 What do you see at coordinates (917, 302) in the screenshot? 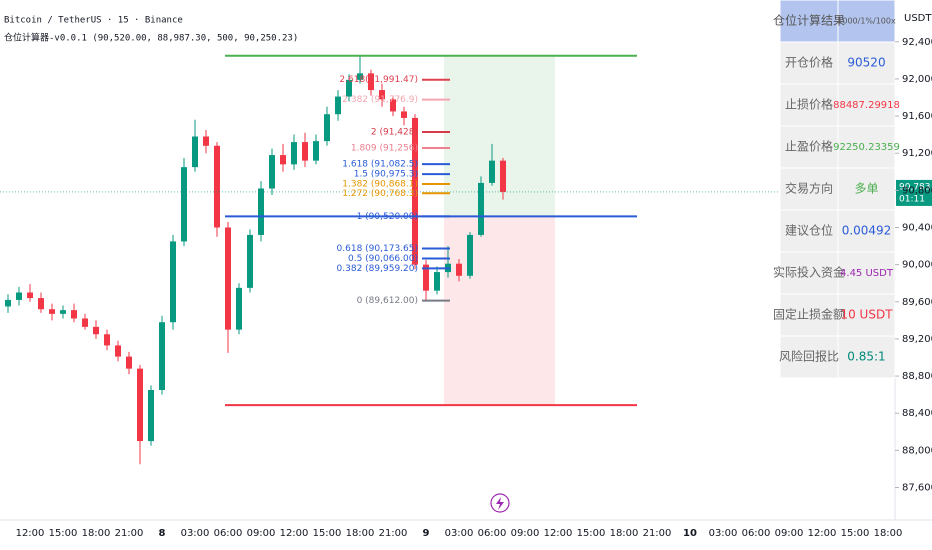
I see `y-tick-label: 89,600.00` at bounding box center [917, 302].